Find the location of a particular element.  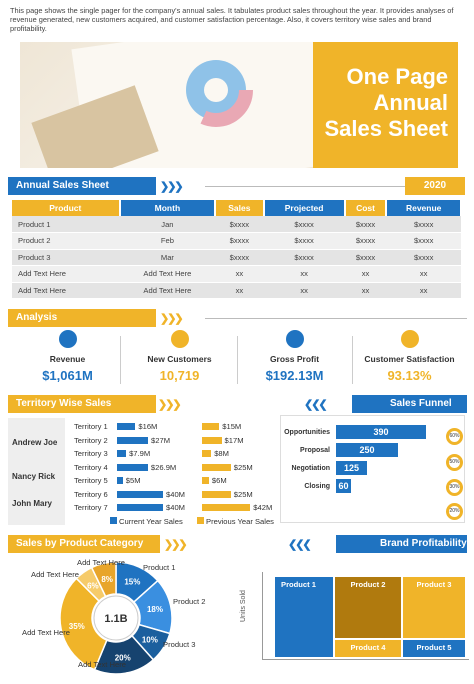

legend-current: Current Year Sales is located at coordinates (151, 521).